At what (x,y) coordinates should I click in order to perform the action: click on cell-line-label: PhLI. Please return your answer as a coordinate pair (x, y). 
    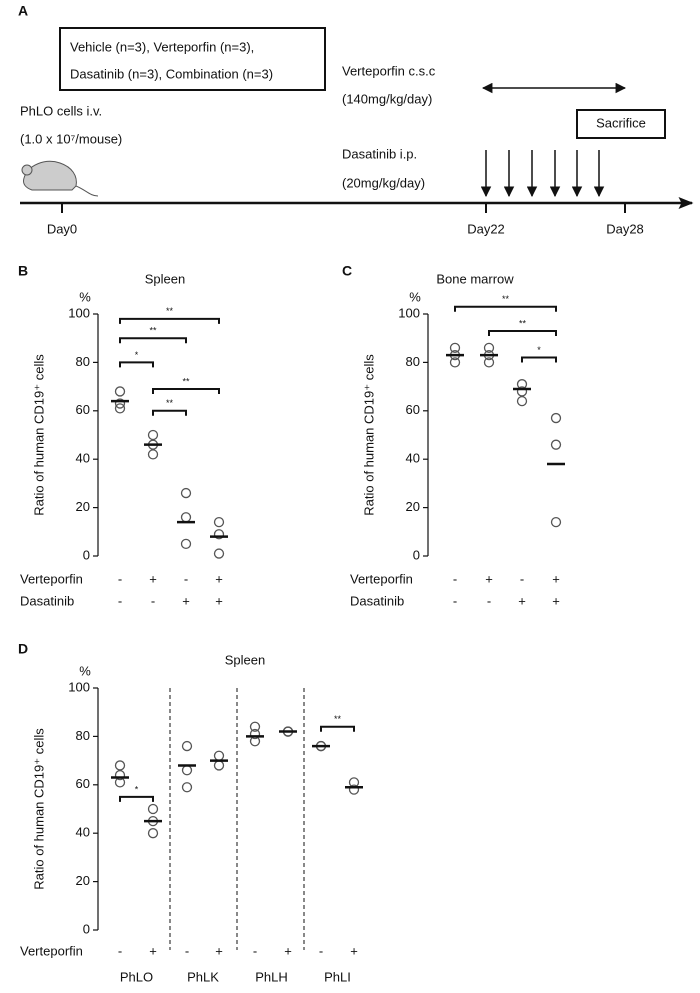
    Looking at the image, I should click on (337, 976).